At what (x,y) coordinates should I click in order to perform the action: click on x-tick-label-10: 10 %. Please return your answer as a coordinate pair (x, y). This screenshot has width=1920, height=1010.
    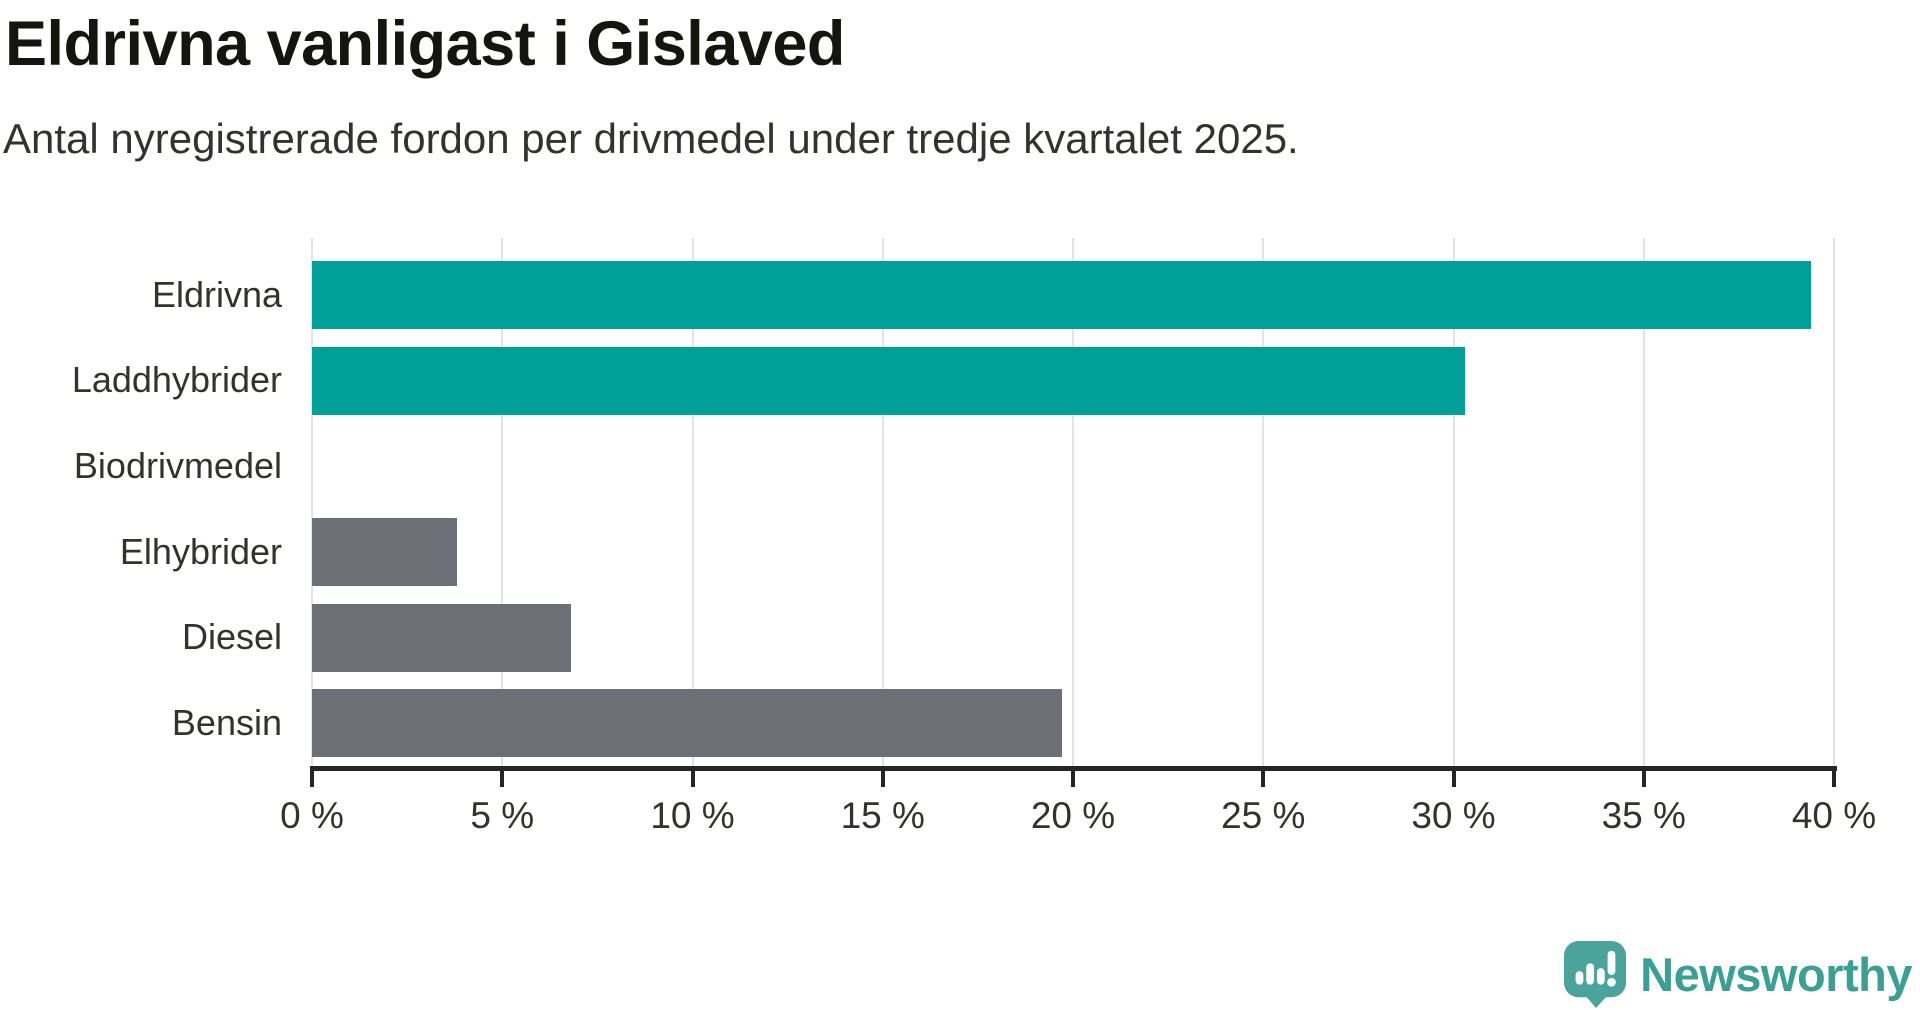
    Looking at the image, I should click on (692, 815).